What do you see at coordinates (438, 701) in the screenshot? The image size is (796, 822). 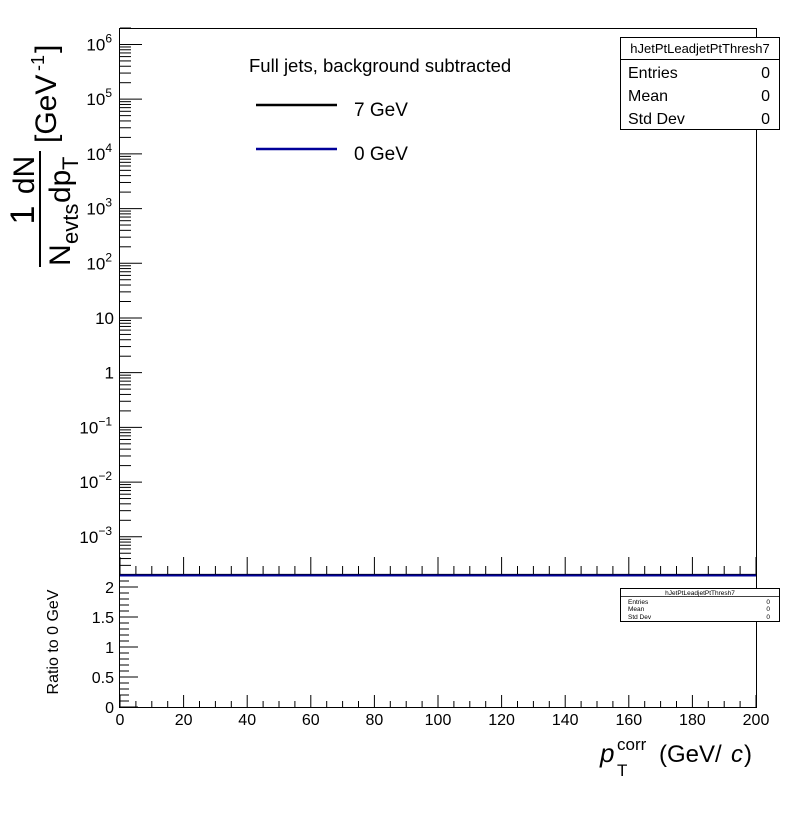 I see `ratio-x-ticks` at bounding box center [438, 701].